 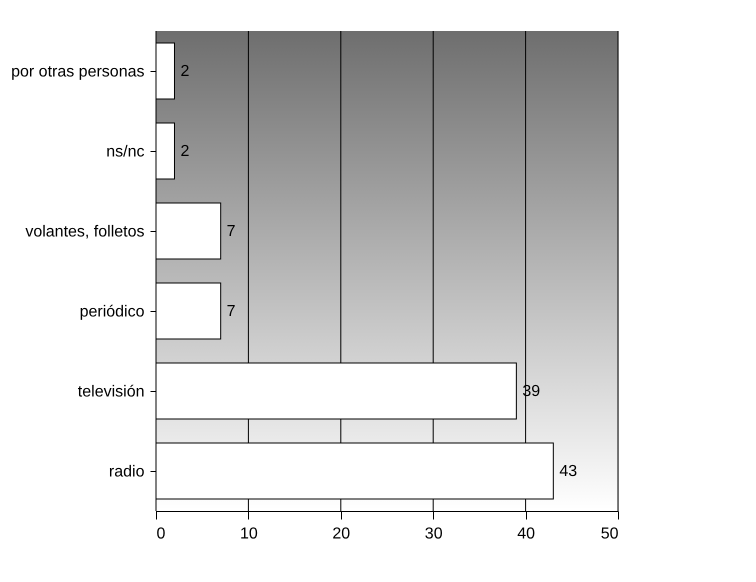 I want to click on y-tick-label: televisión, so click(x=111, y=392).